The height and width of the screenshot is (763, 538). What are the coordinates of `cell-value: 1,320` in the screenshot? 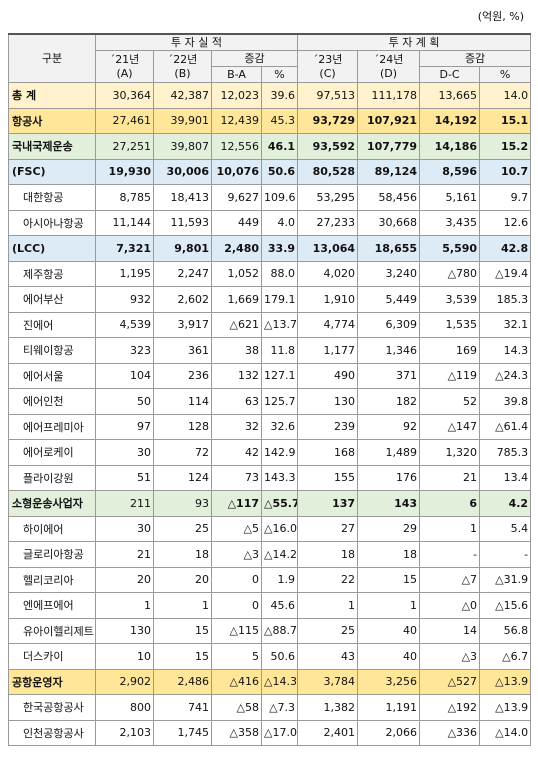 It's located at (450, 452).